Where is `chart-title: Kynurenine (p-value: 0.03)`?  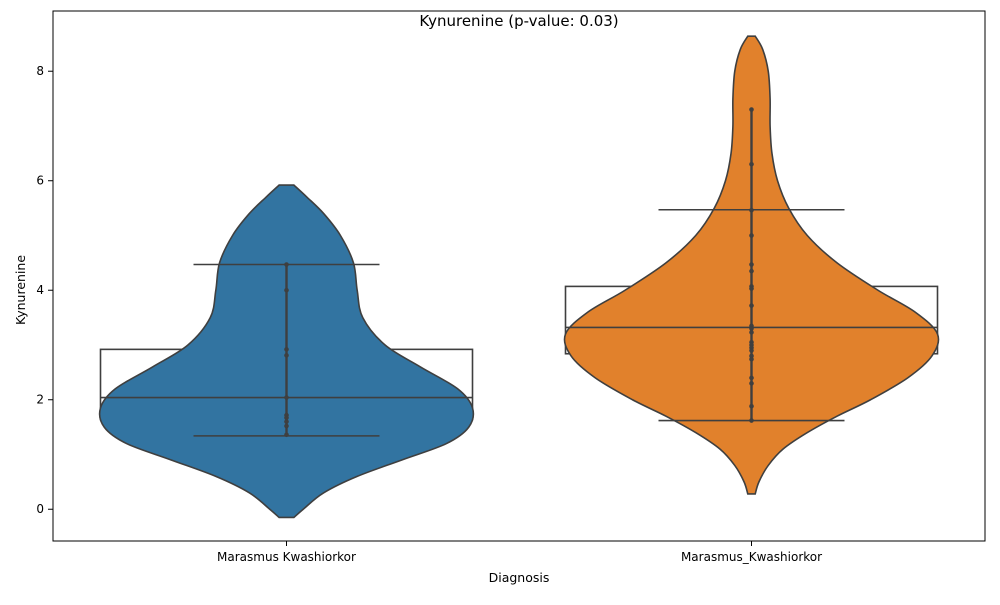
chart-title: Kynurenine (p-value: 0.03) is located at coordinates (518, 21).